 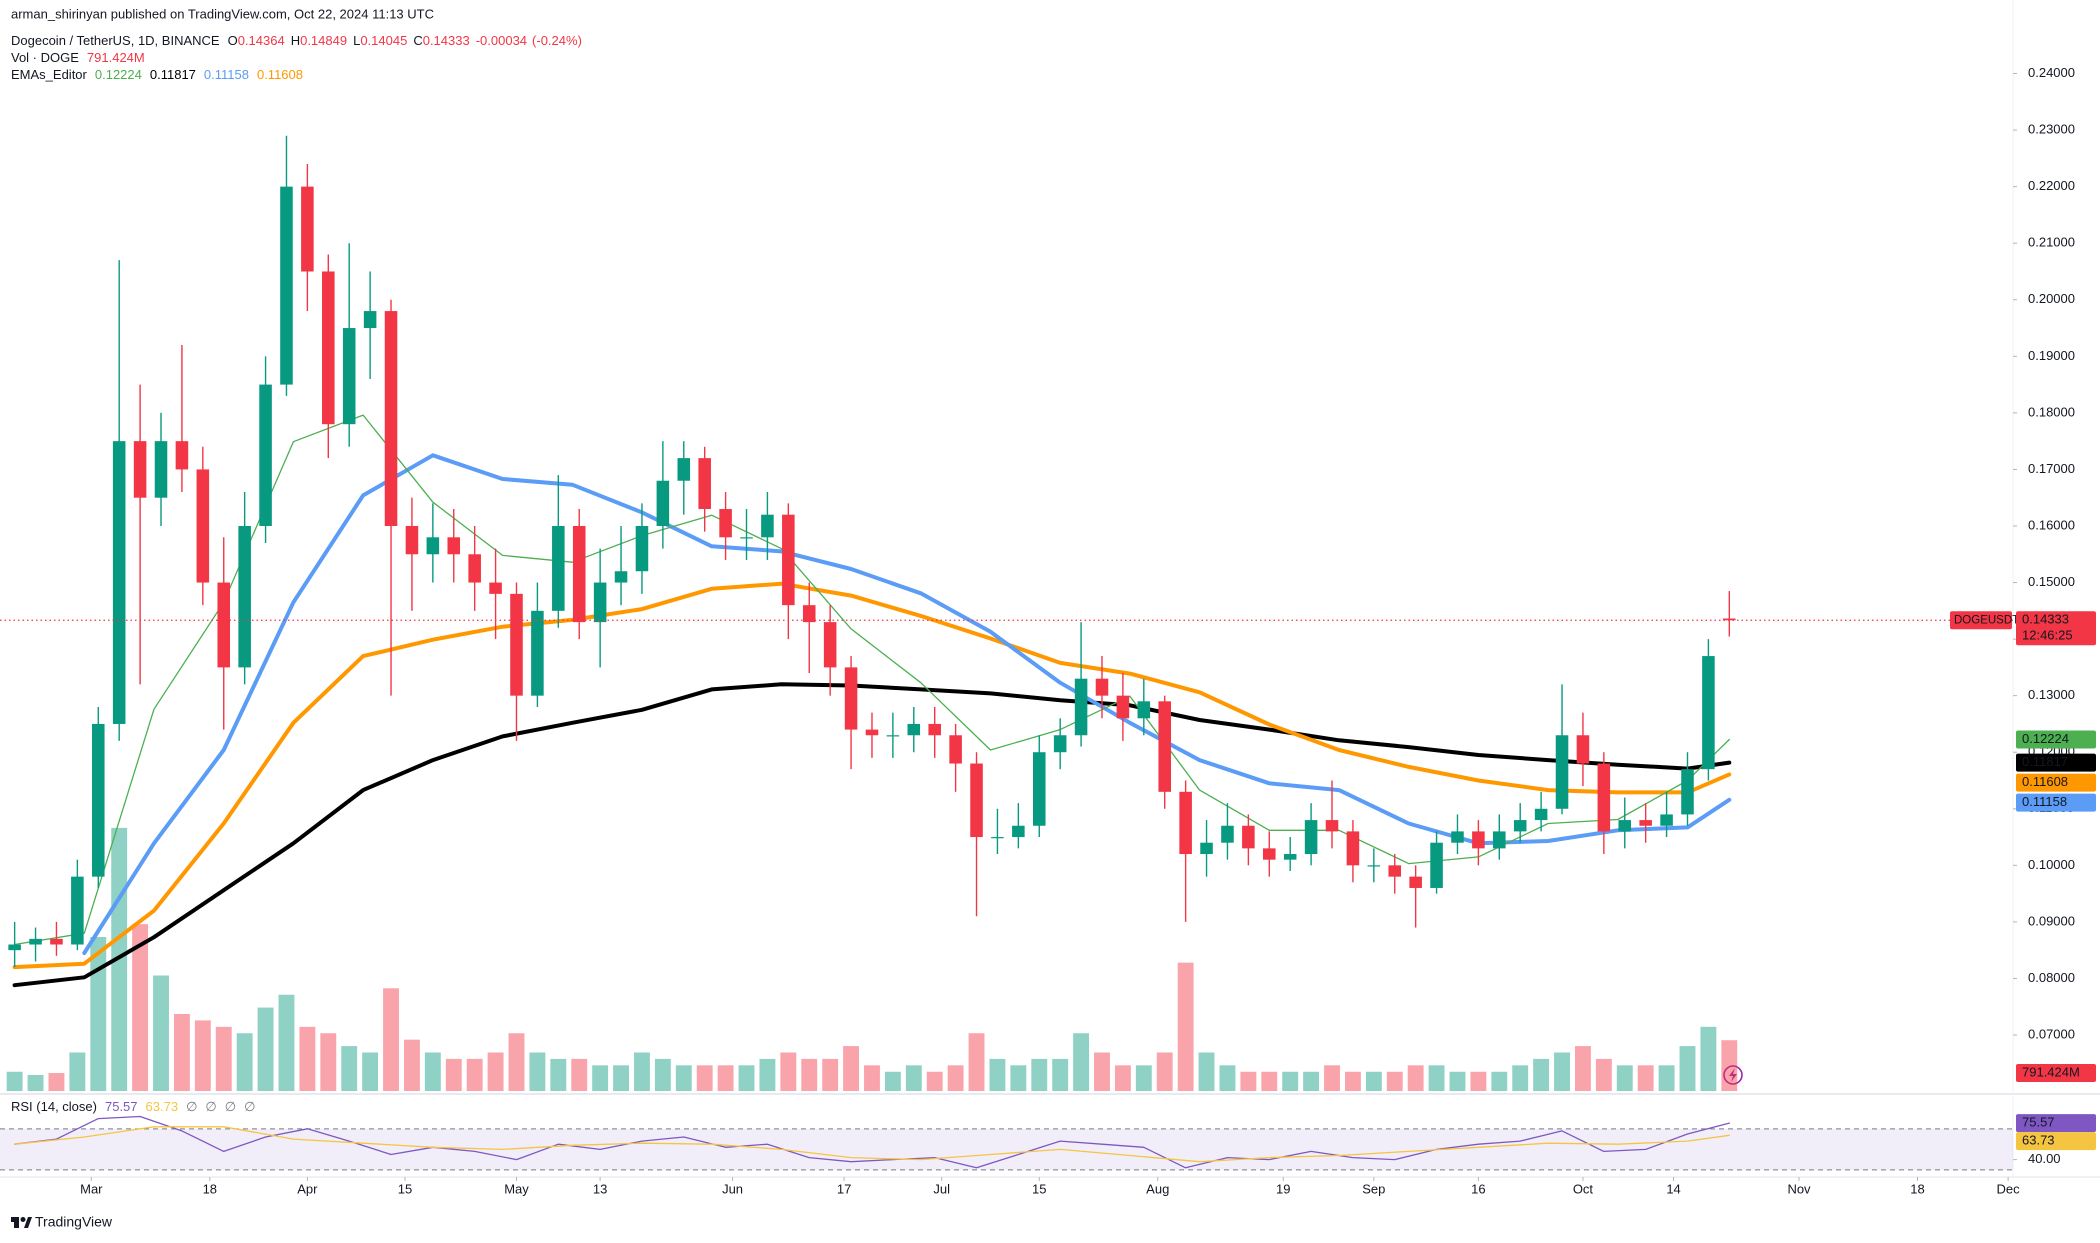 I want to click on x-tick-label: 16, so click(x=1478, y=1188).